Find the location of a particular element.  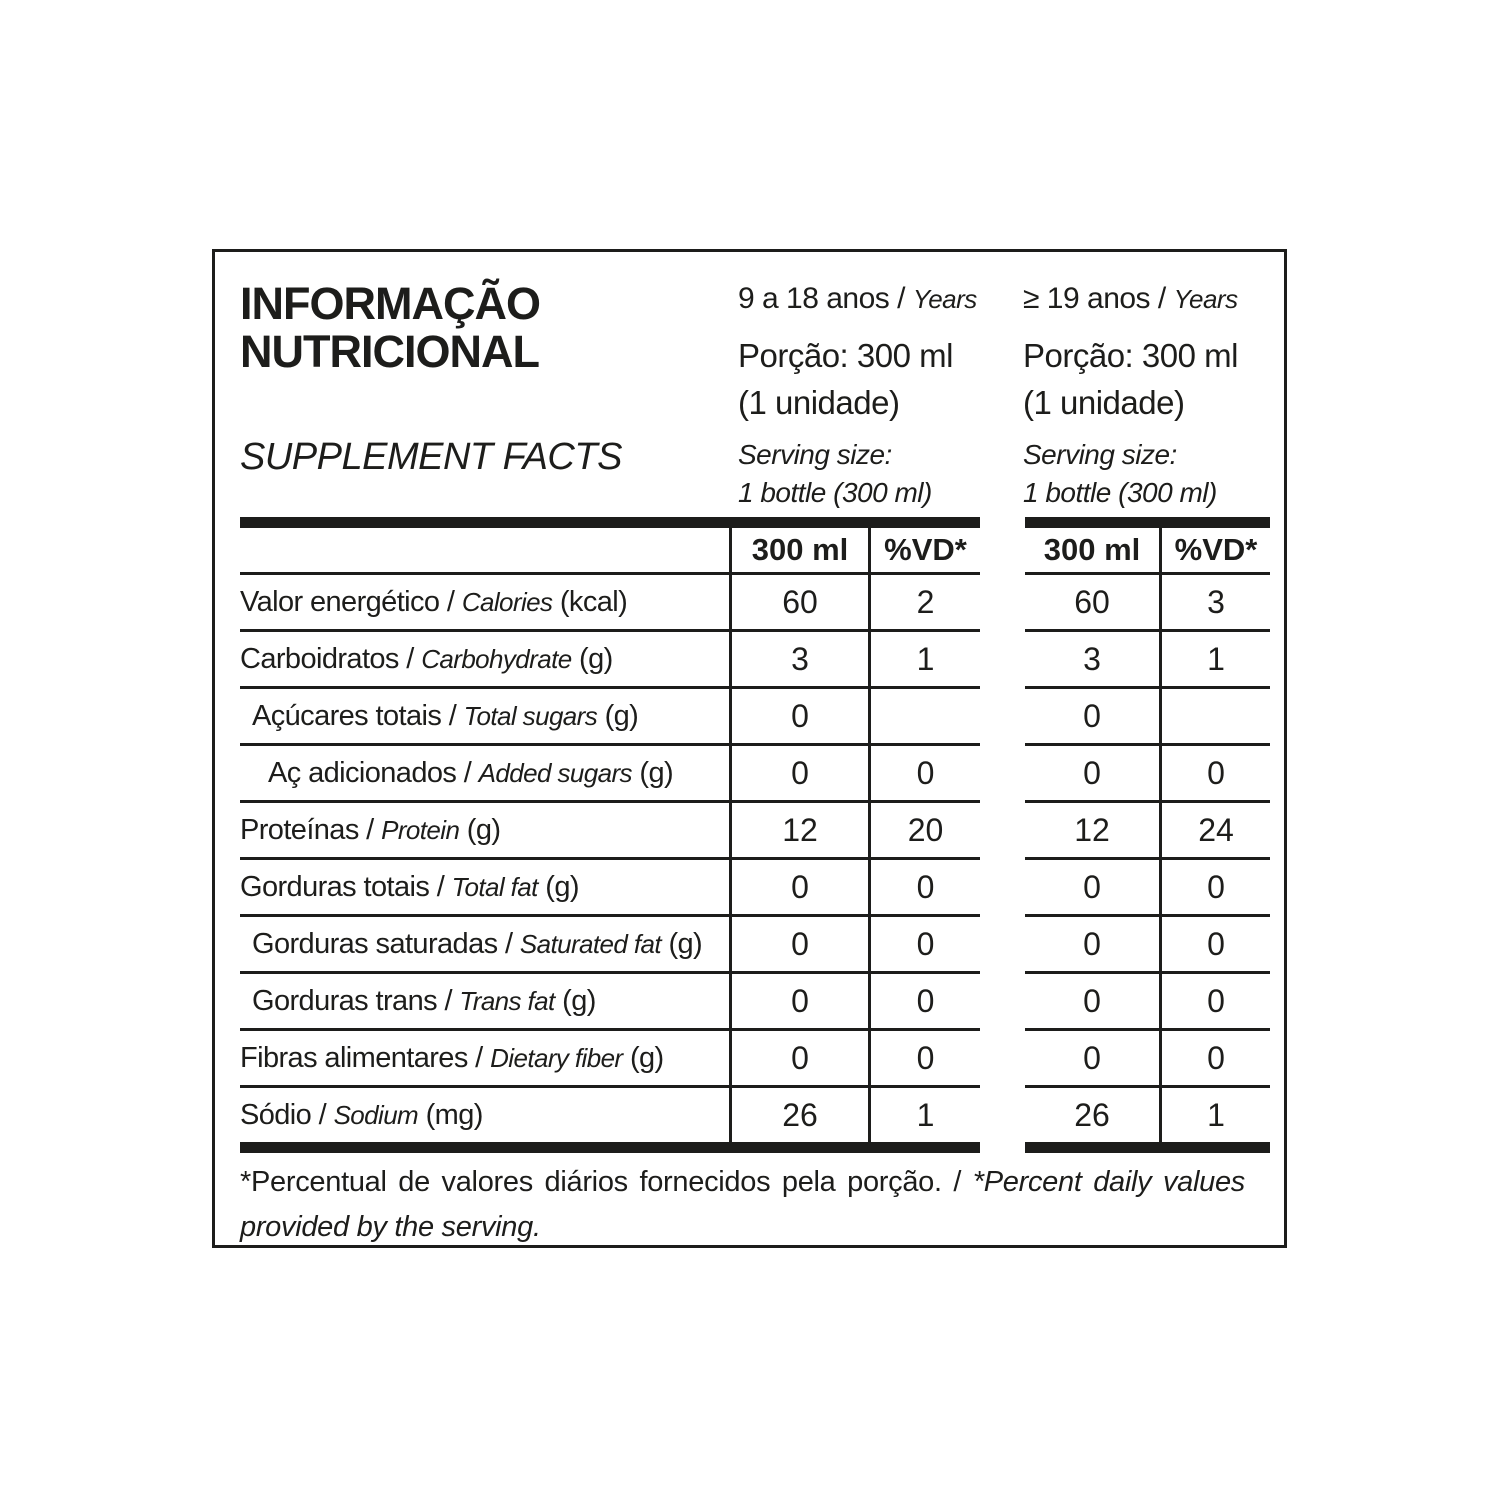

portion-2-line1: Porção: 300 ml is located at coordinates (1130, 355).